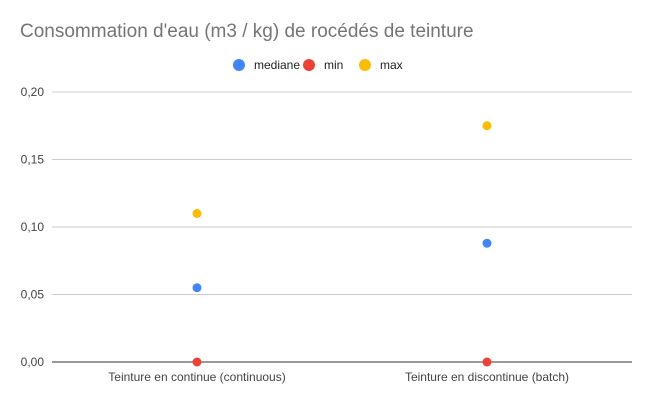  What do you see at coordinates (487, 377) in the screenshot?
I see `x-tick-label: Teinture en discontinue (batch)` at bounding box center [487, 377].